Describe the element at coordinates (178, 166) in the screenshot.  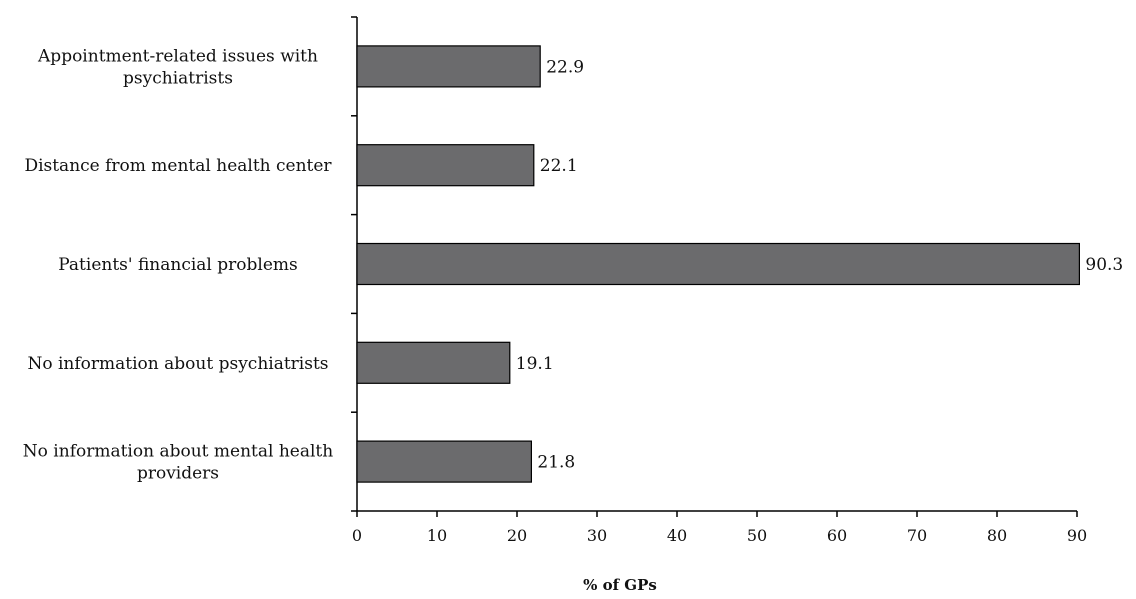
I see `category-label: Distance from mental health center` at that location.